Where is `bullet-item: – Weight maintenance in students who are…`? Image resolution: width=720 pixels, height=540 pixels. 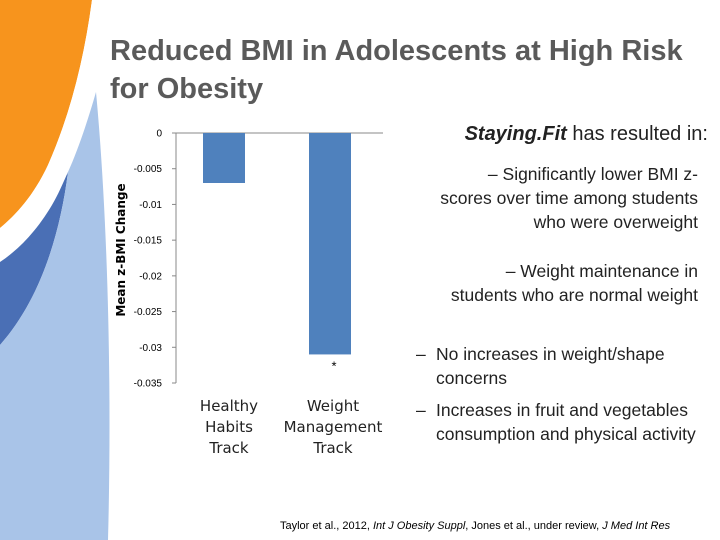
bullet-item: – Weight maintenance in students who are… is located at coordinates (574, 283).